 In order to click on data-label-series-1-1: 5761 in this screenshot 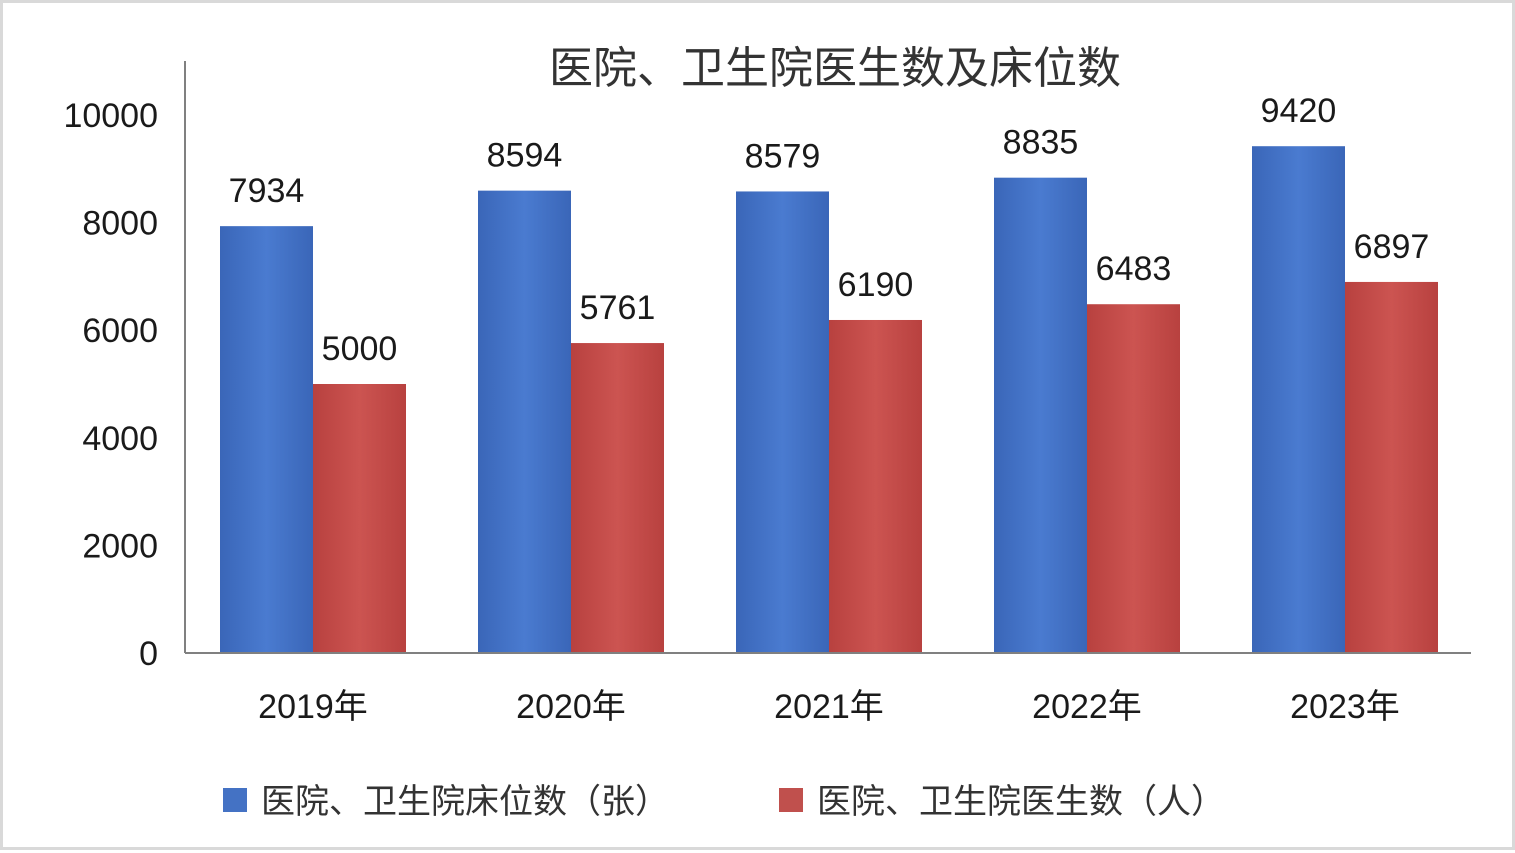, I will do `click(618, 308)`.